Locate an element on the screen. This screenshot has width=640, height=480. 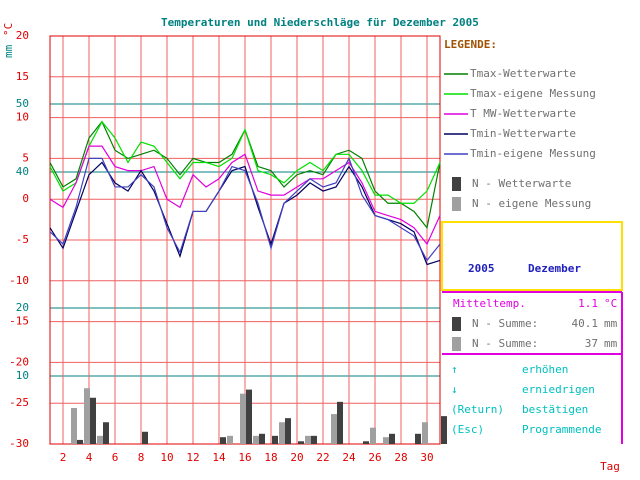
stat-unit: °C is located at coordinates (610, 303).